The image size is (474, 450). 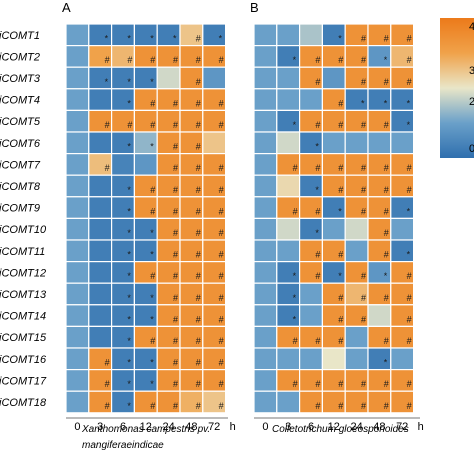 I want to click on row-label: iCOMT11, so click(x=22, y=252).